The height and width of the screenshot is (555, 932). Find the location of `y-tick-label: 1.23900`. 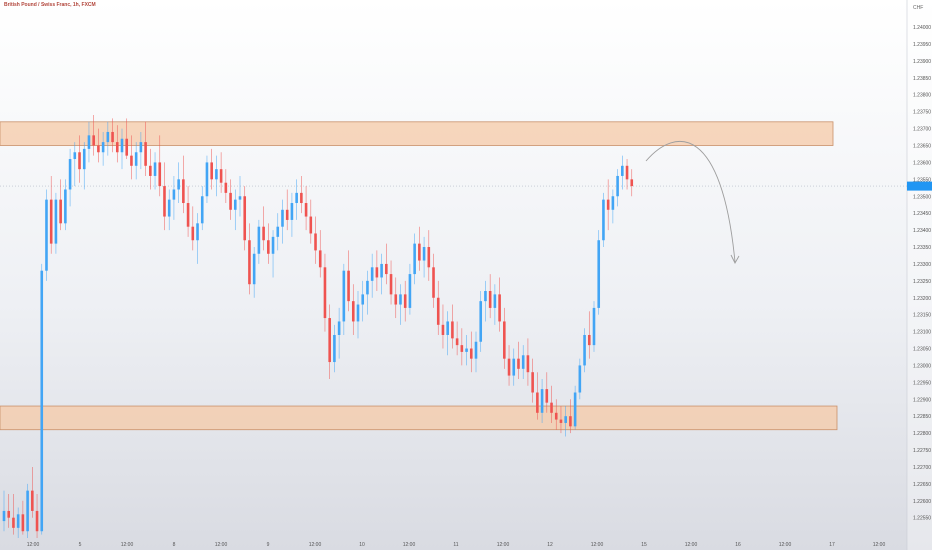

y-tick-label: 1.23900 is located at coordinates (922, 62).